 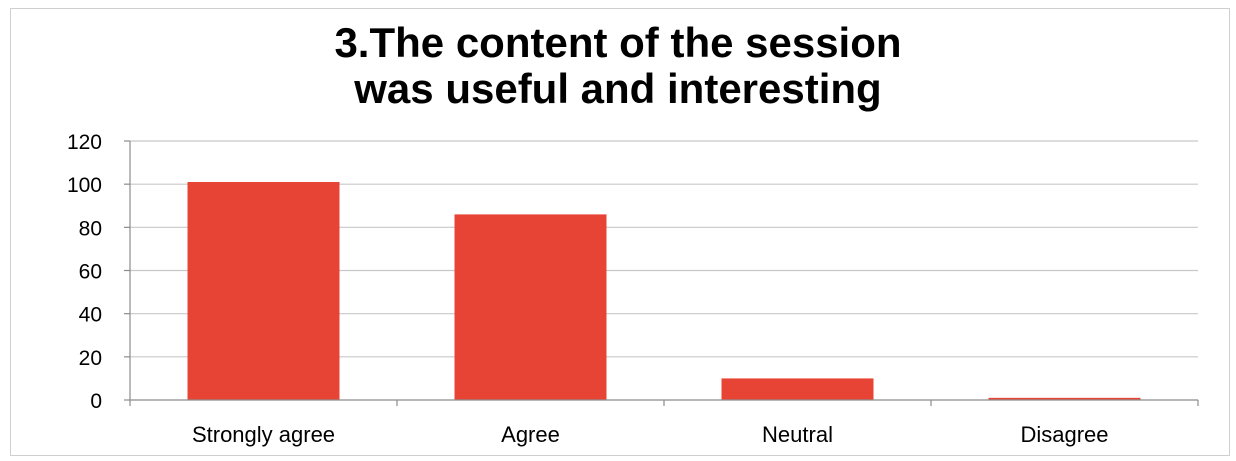 What do you see at coordinates (1064, 434) in the screenshot?
I see `x-tick-label: Disagree` at bounding box center [1064, 434].